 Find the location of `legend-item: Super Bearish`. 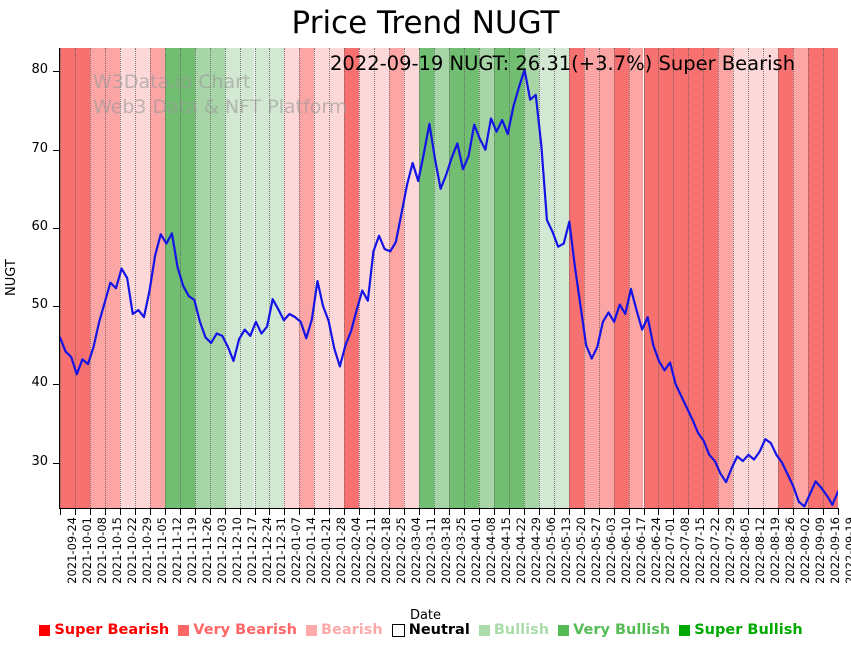

legend-item: Super Bearish is located at coordinates (108, 630).